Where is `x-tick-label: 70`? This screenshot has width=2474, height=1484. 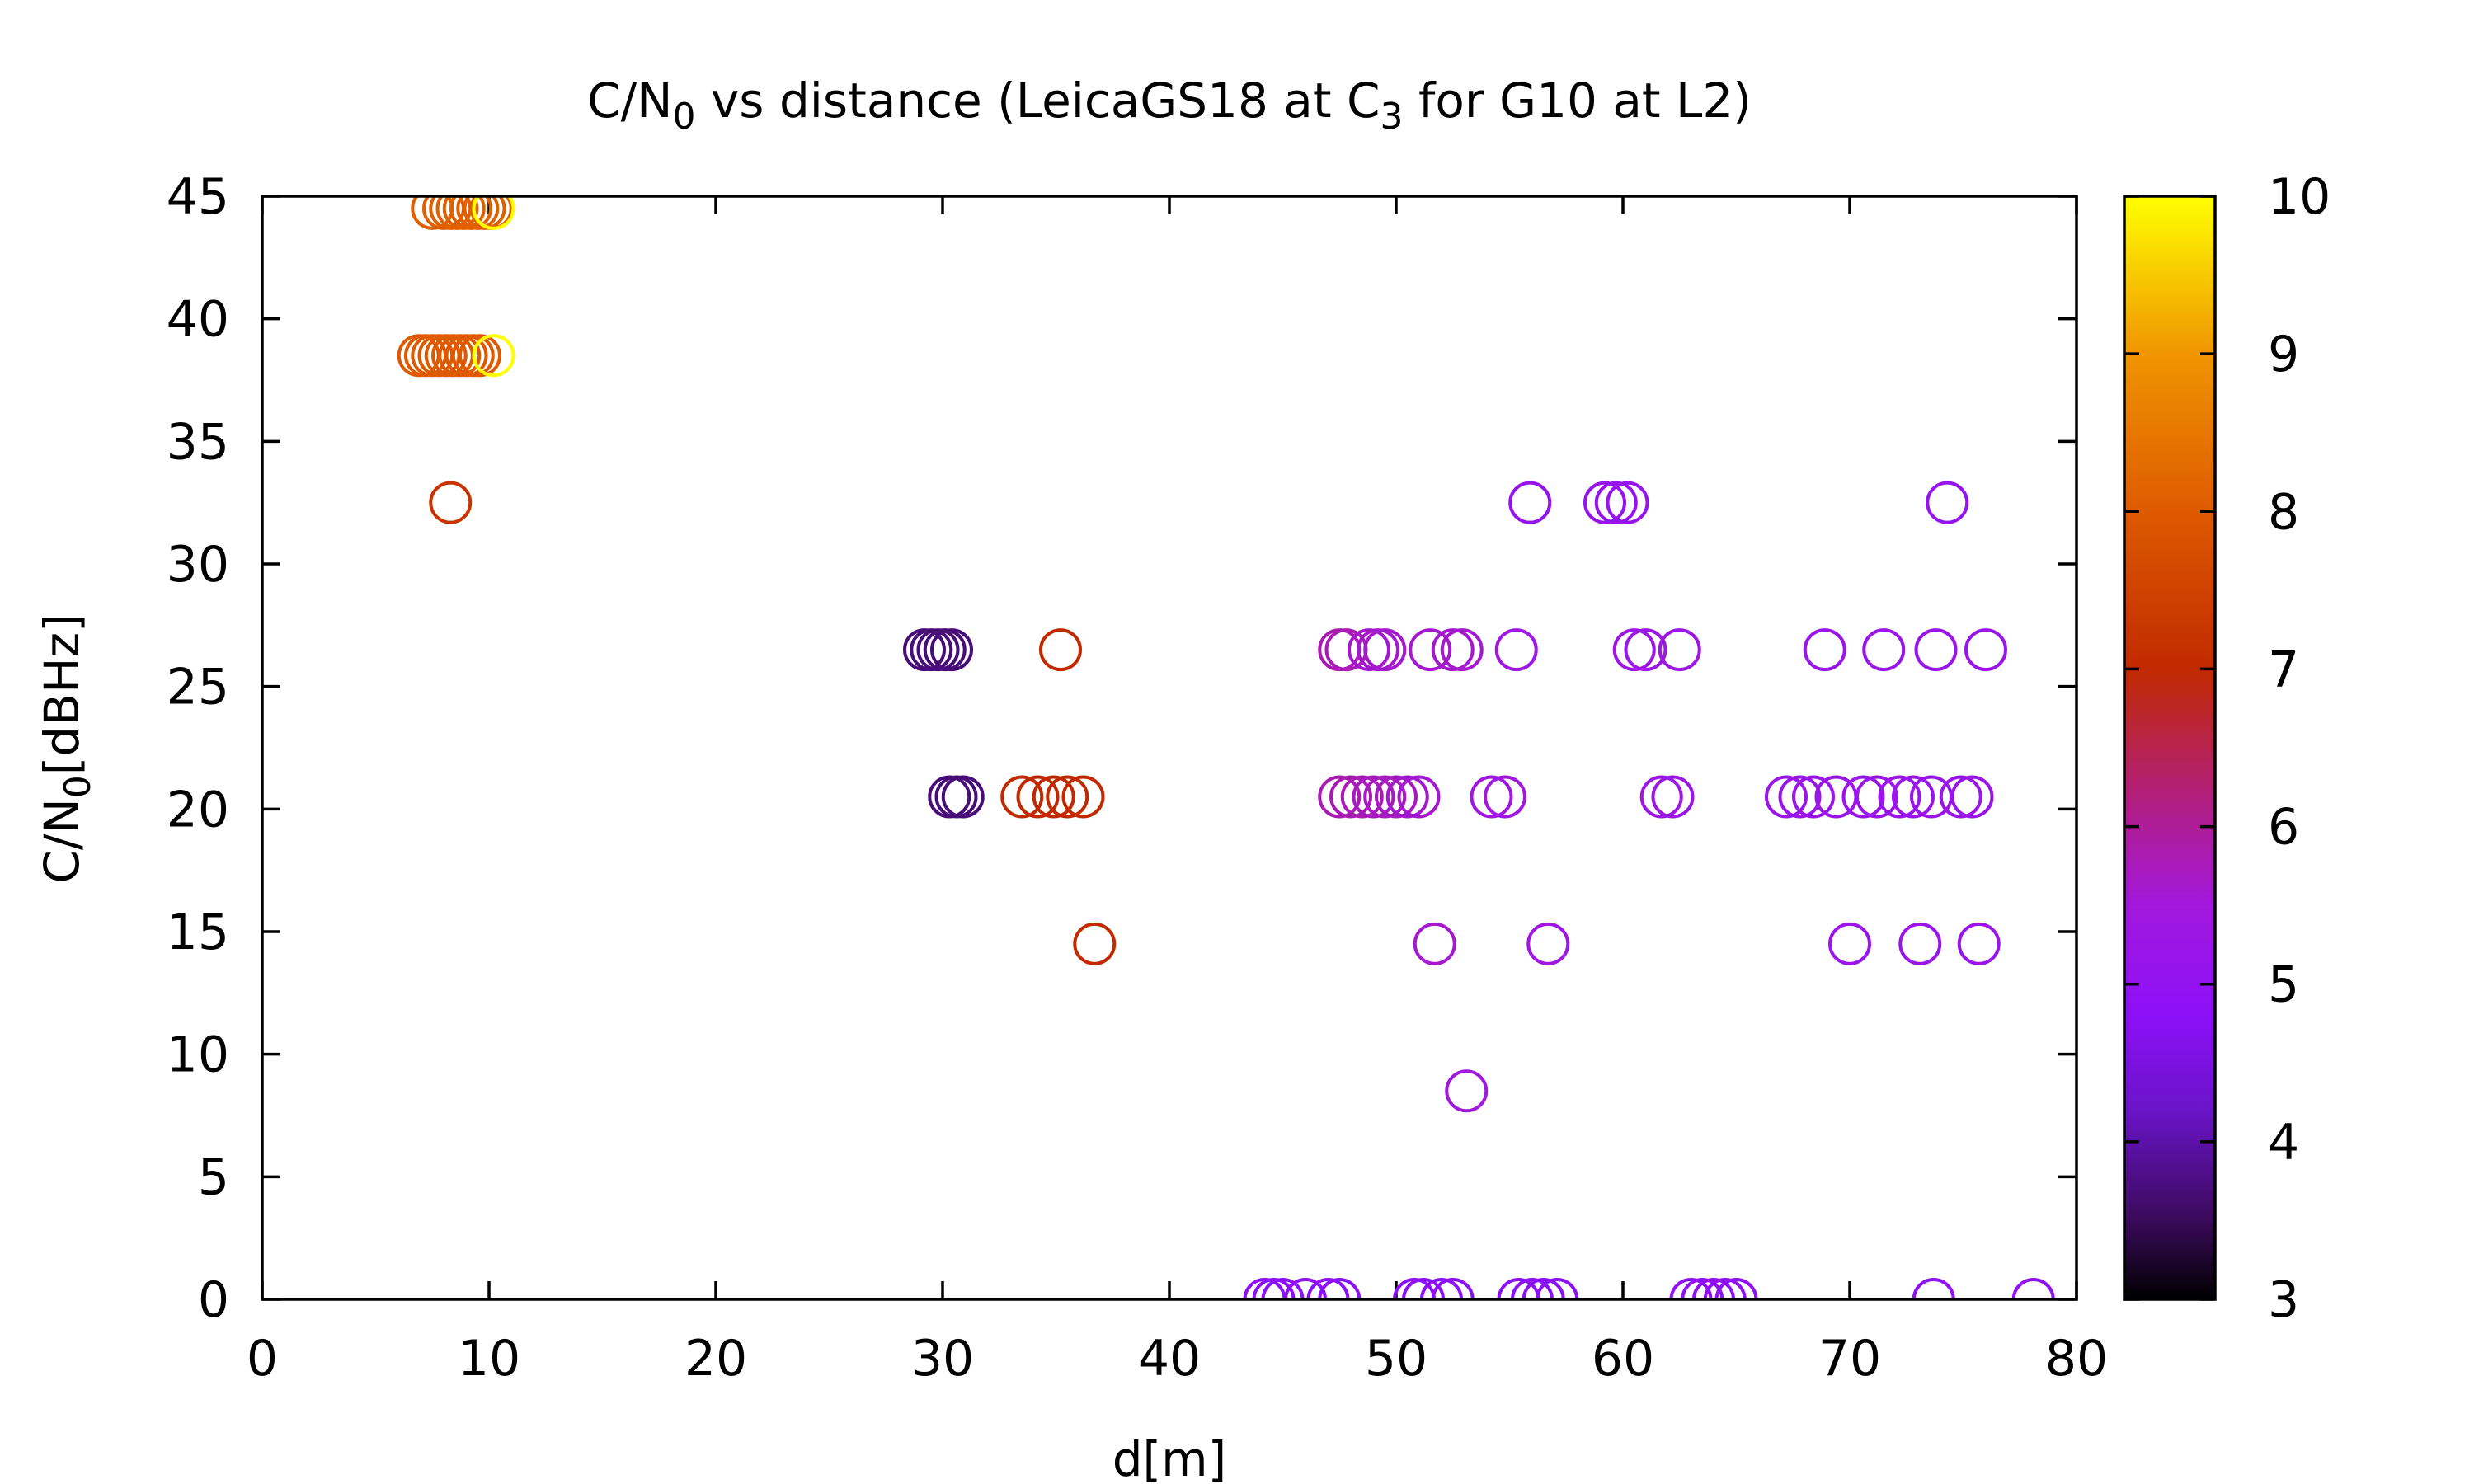
x-tick-label: 70 is located at coordinates (1849, 1359).